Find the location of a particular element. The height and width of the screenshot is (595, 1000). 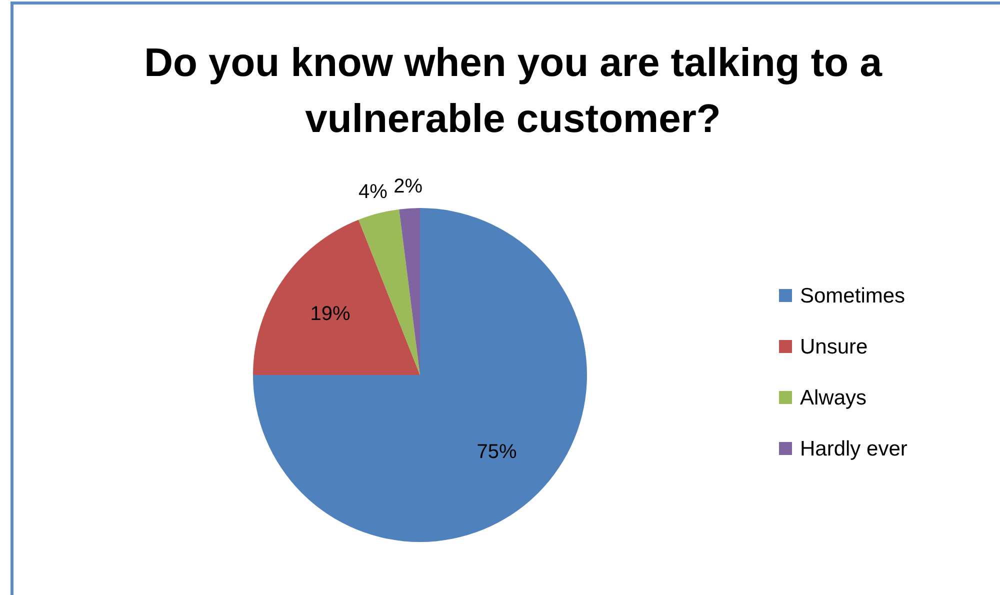

data-label: 19% is located at coordinates (330, 313).